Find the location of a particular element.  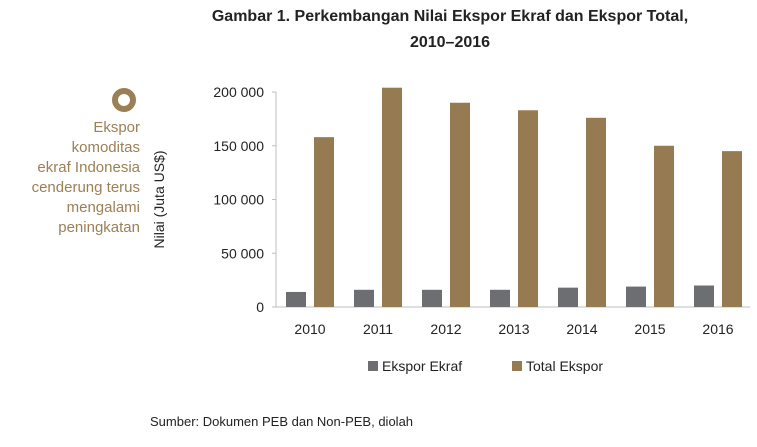

legend-label: Ekspor Ekraf is located at coordinates (422, 366).